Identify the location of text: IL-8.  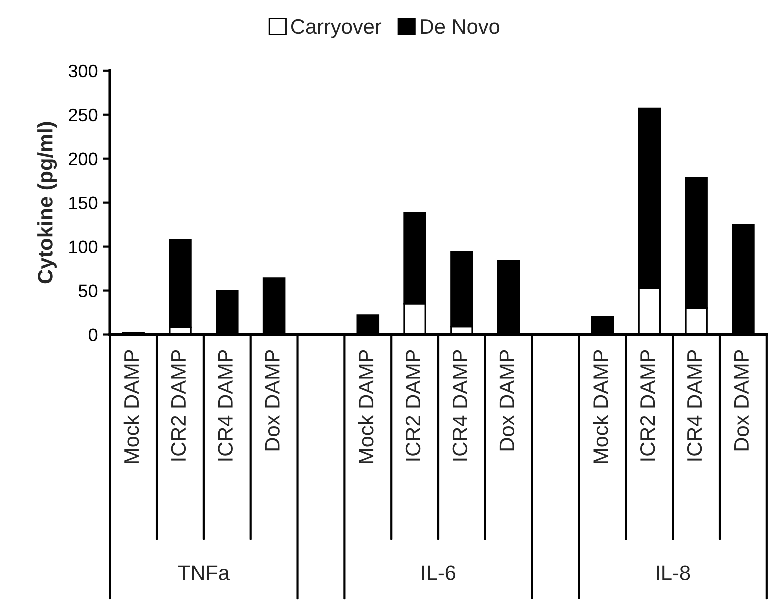
(673, 573).